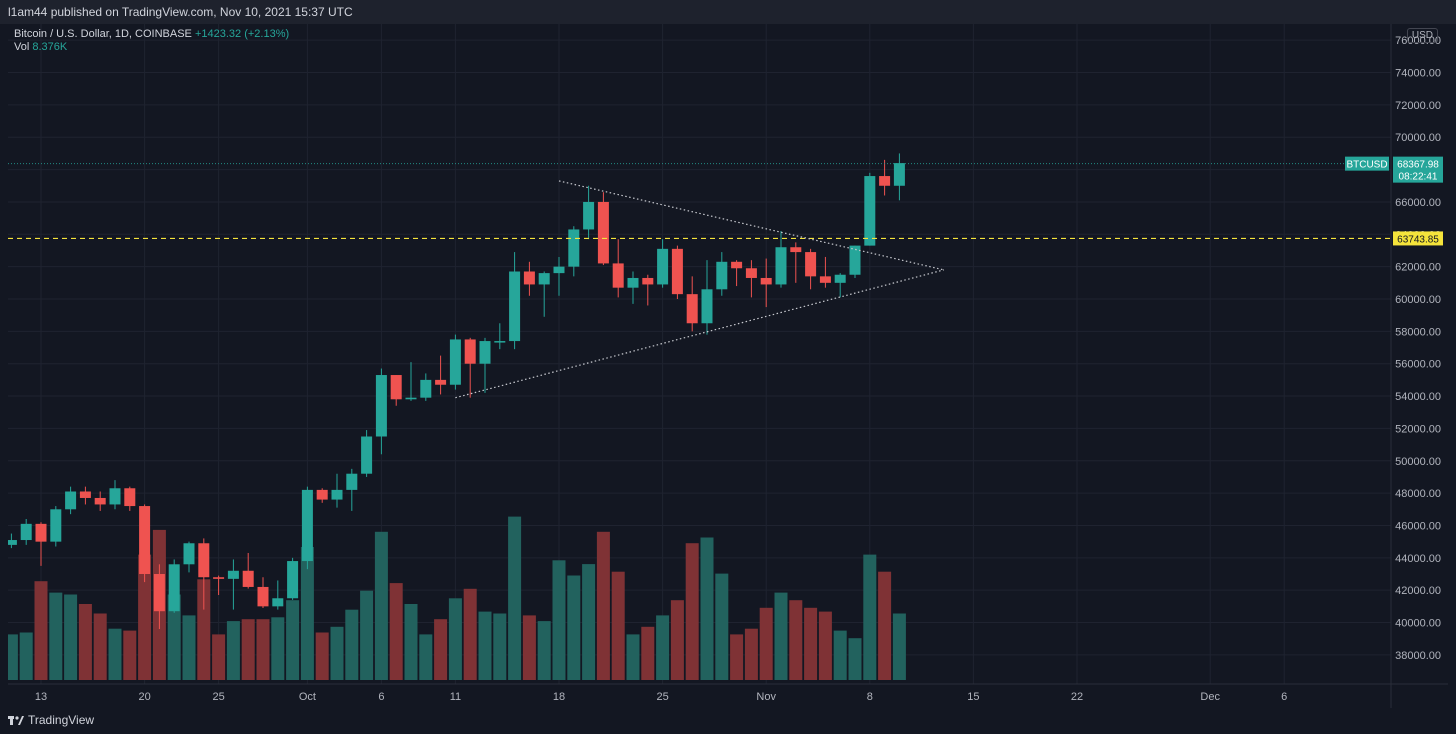 This screenshot has height=734, width=1456. I want to click on time-tick-label: 25, so click(662, 697).